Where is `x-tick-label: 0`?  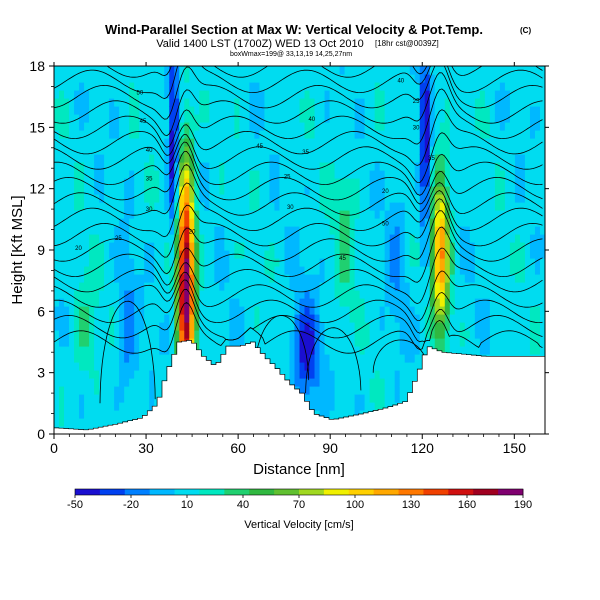
x-tick-label: 0 is located at coordinates (54, 448).